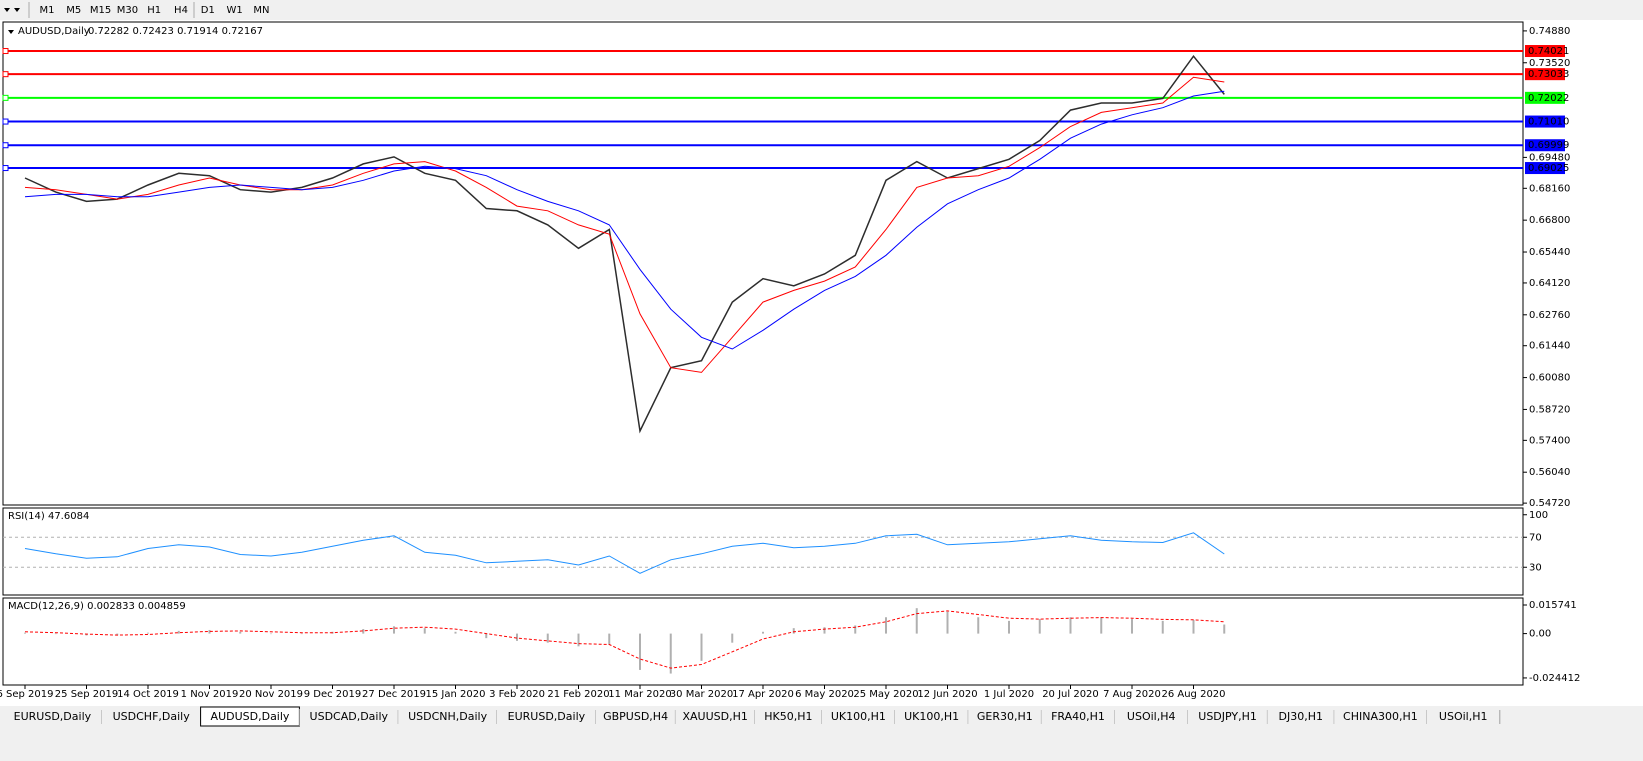 The height and width of the screenshot is (761, 1643). What do you see at coordinates (1549, 346) in the screenshot?
I see `y-tick-label: 0.61440` at bounding box center [1549, 346].